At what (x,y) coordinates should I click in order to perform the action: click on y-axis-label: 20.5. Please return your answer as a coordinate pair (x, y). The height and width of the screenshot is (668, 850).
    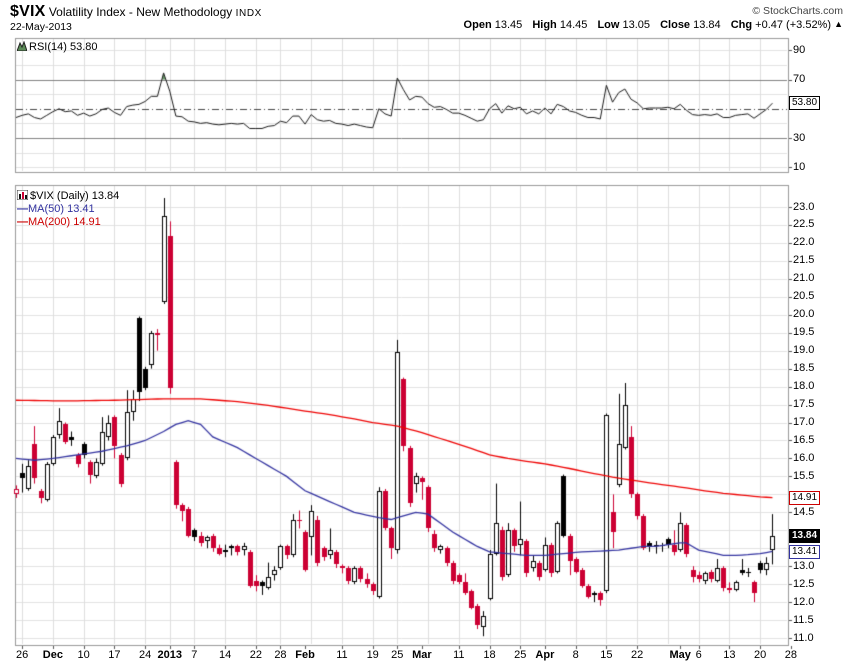
    Looking at the image, I should click on (804, 296).